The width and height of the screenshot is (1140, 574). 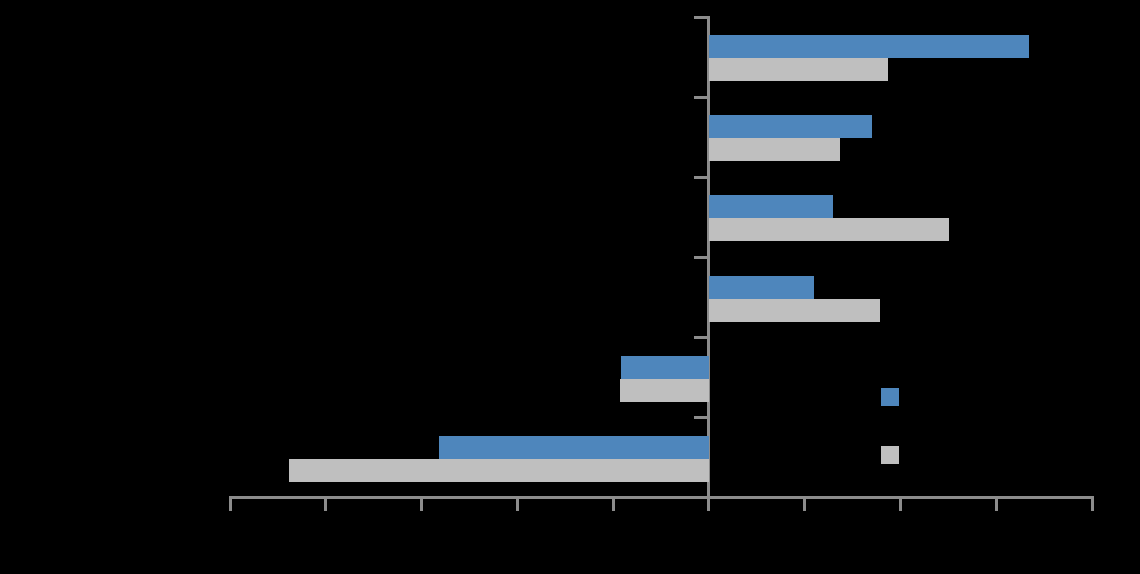 What do you see at coordinates (890, 397) in the screenshot?
I see `legend-swatch-blue` at bounding box center [890, 397].